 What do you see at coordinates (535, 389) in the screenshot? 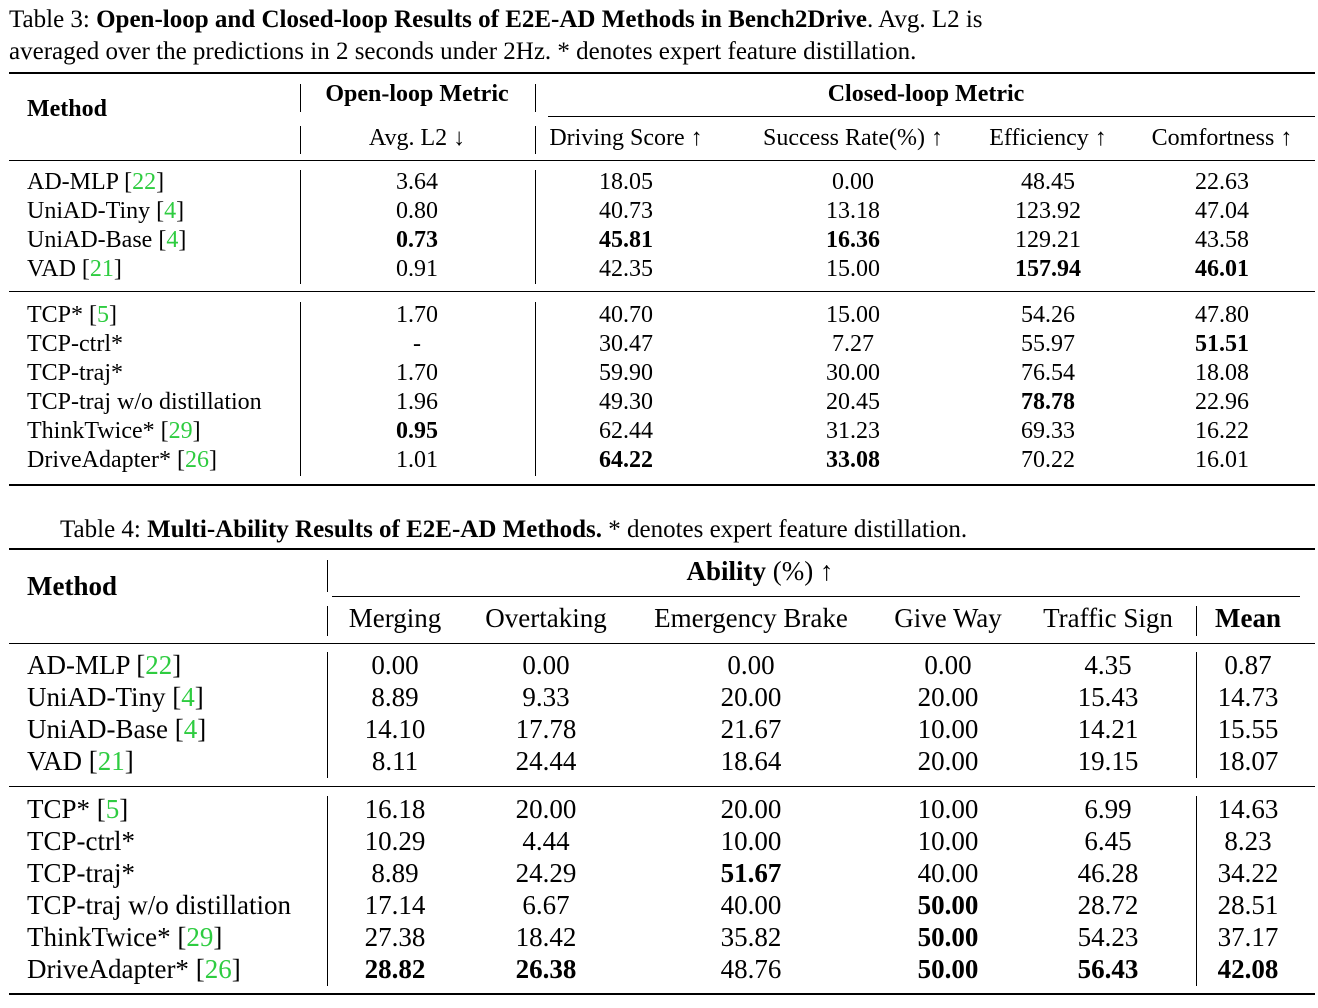
I see `table3-body-divider` at bounding box center [535, 389].